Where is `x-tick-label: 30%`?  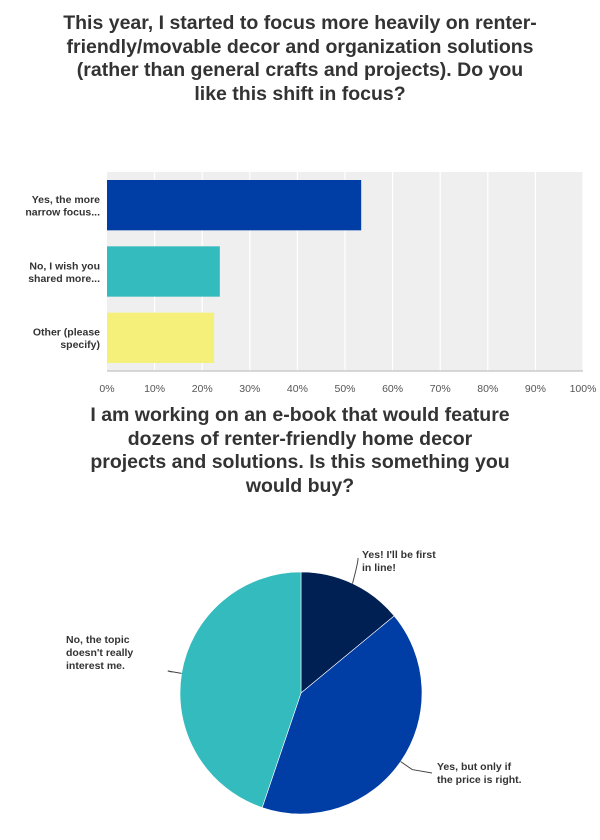 x-tick-label: 30% is located at coordinates (249, 389).